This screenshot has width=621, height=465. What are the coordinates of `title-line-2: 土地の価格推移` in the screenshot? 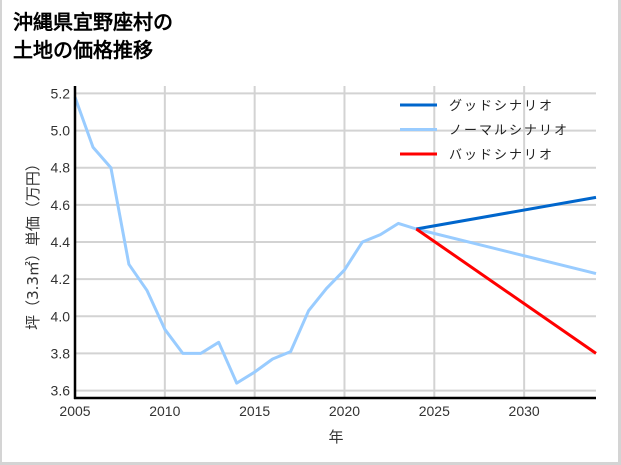 It's located at (83, 50).